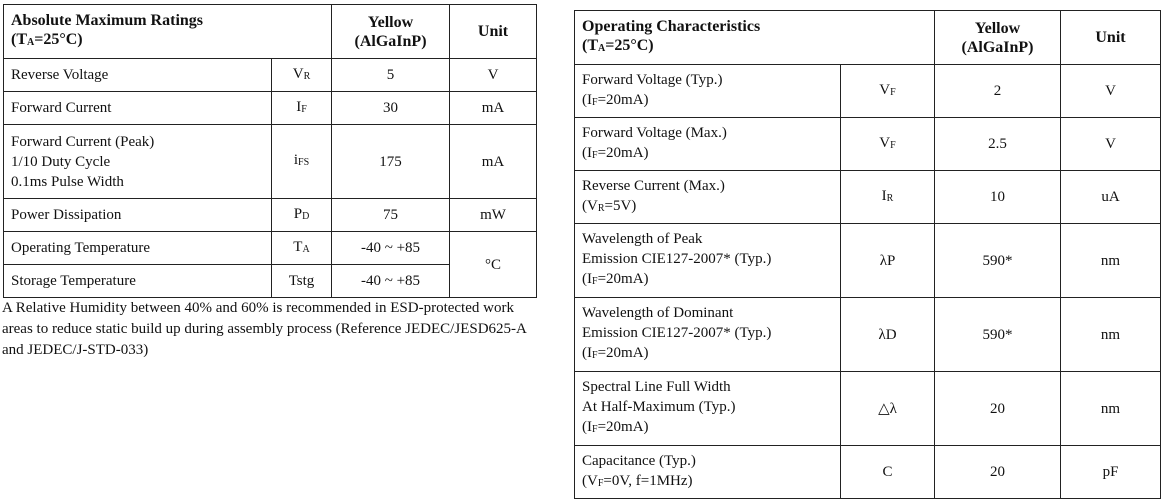 This screenshot has width=1165, height=500. What do you see at coordinates (707, 91) in the screenshot?
I see `param-cell: Forward Voltage (Typ.) (IF=20mA)` at bounding box center [707, 91].